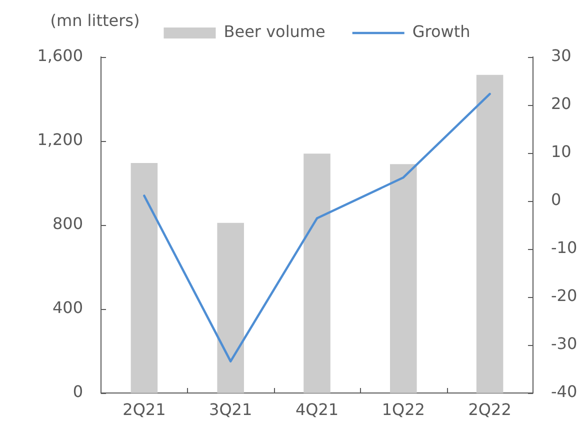 The image size is (581, 427). What do you see at coordinates (60, 140) in the screenshot?
I see `y-tick-label: 1,200` at bounding box center [60, 140].